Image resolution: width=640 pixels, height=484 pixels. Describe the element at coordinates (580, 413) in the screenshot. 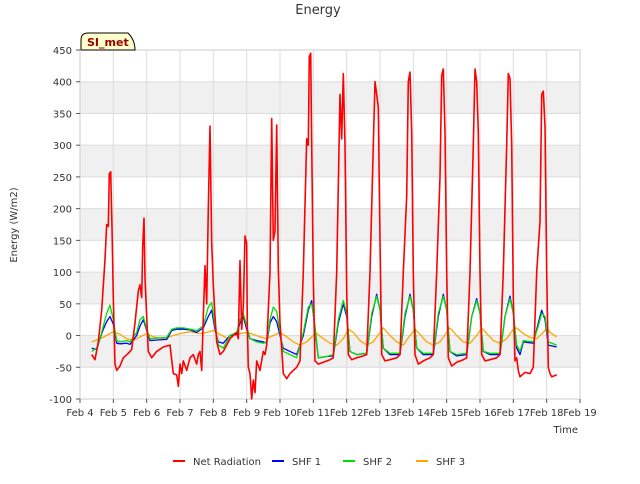

I see `x-tick-label: Feb 19` at that location.